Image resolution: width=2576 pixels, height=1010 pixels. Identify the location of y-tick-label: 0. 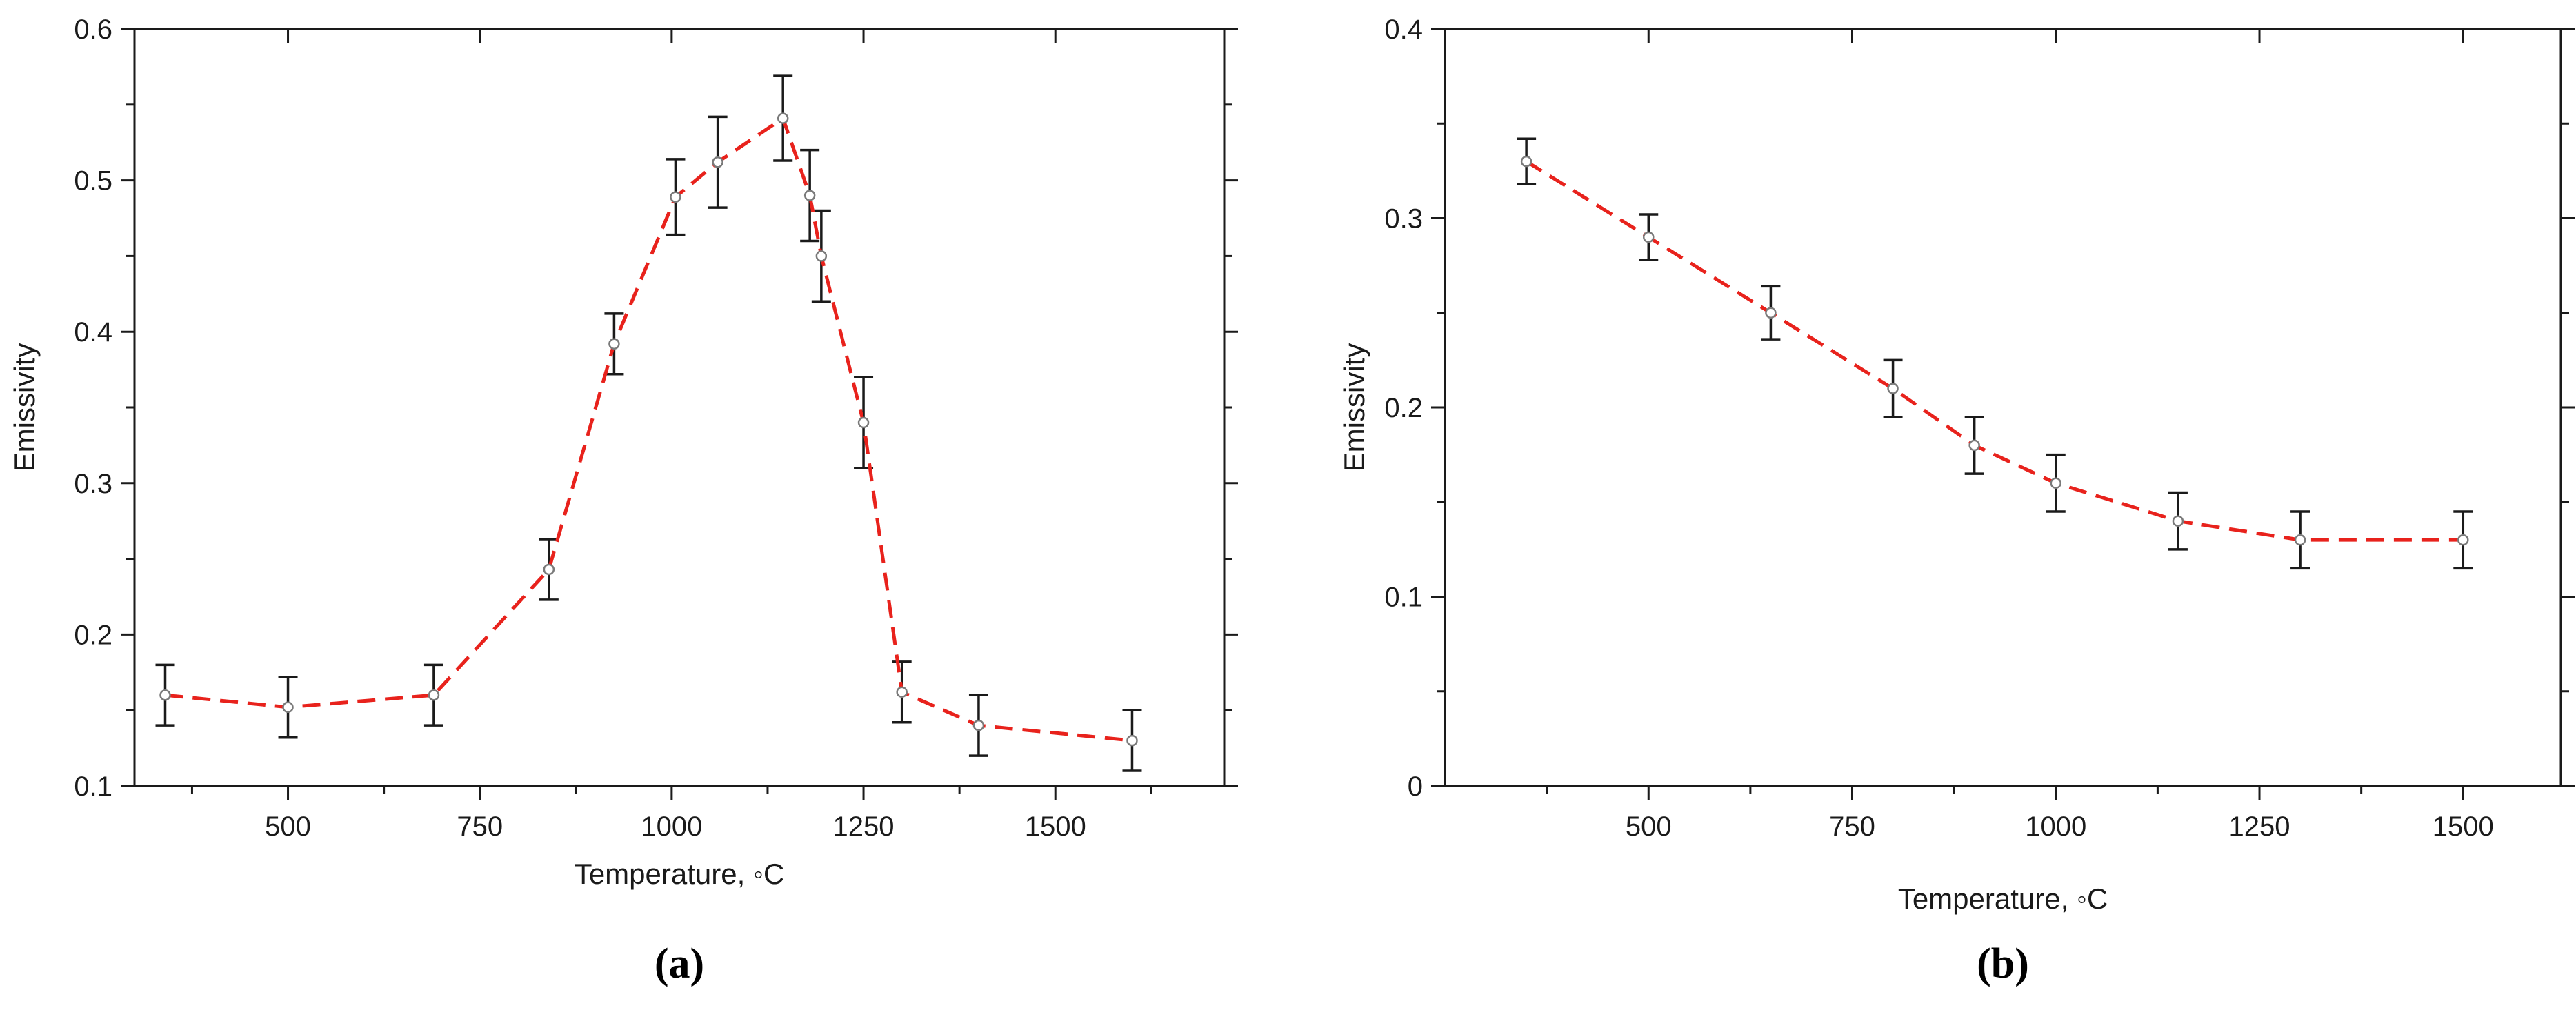
(1416, 786).